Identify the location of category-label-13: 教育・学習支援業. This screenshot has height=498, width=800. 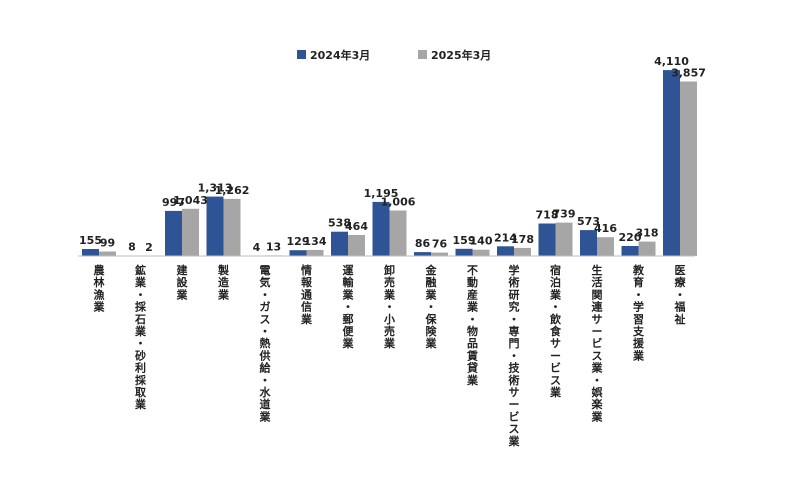
(638, 312).